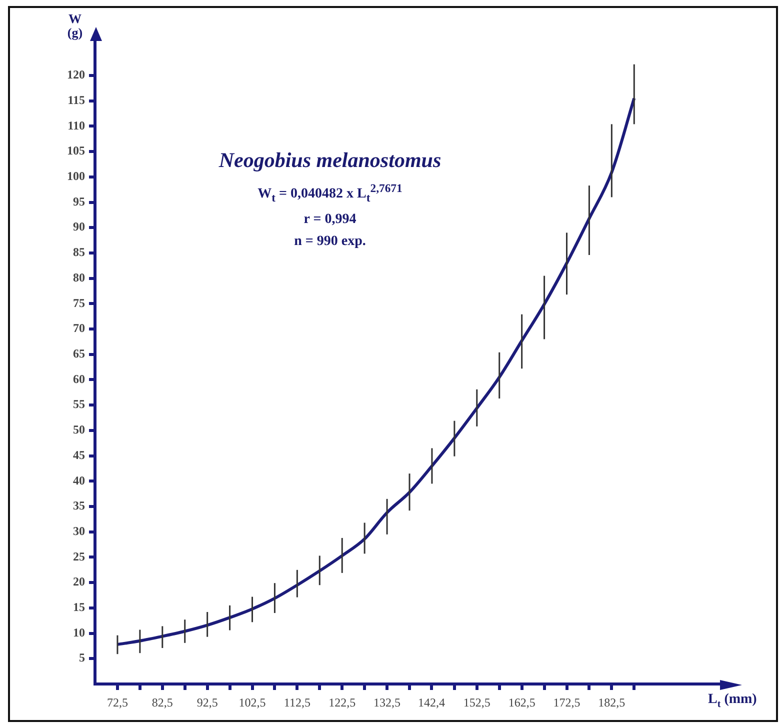 The height and width of the screenshot is (726, 784). Describe the element at coordinates (79, 328) in the screenshot. I see `y-tick-label: 70` at that location.